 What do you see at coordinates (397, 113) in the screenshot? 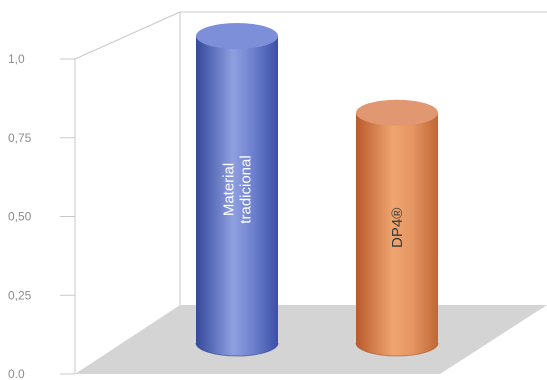
I see `bar-2-top` at bounding box center [397, 113].